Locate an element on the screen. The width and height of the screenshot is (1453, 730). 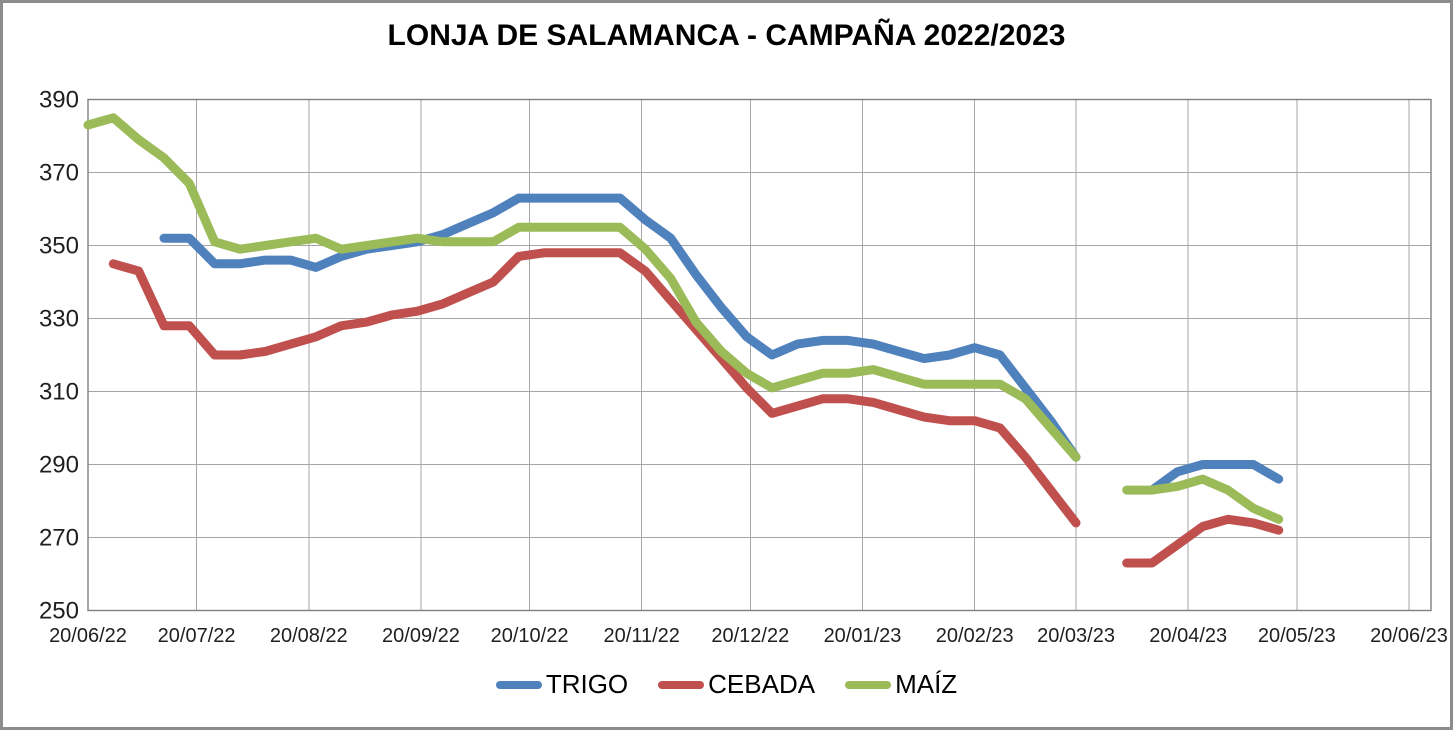
x-tick-label: 20/09/22 is located at coordinates (421, 636).